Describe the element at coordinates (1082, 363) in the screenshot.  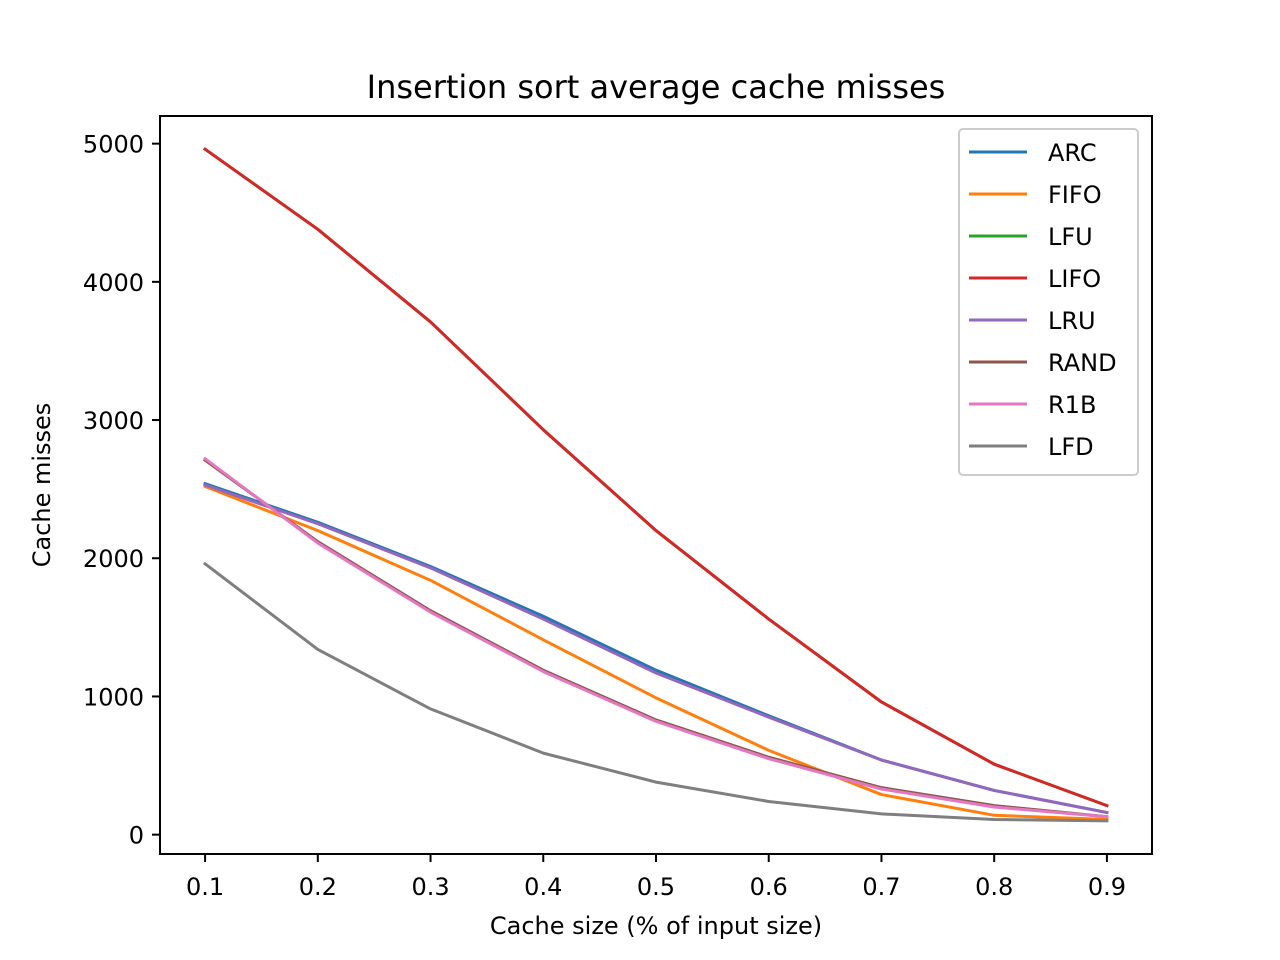
I see `legend-label: RAND` at that location.